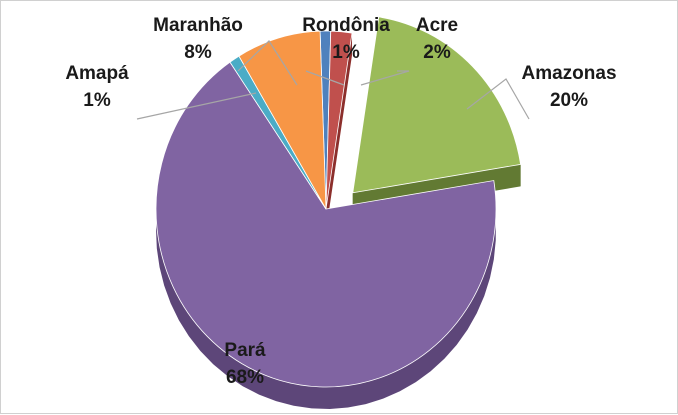 This screenshot has height=415, width=678. I want to click on data-label-percent: 2%, so click(437, 52).